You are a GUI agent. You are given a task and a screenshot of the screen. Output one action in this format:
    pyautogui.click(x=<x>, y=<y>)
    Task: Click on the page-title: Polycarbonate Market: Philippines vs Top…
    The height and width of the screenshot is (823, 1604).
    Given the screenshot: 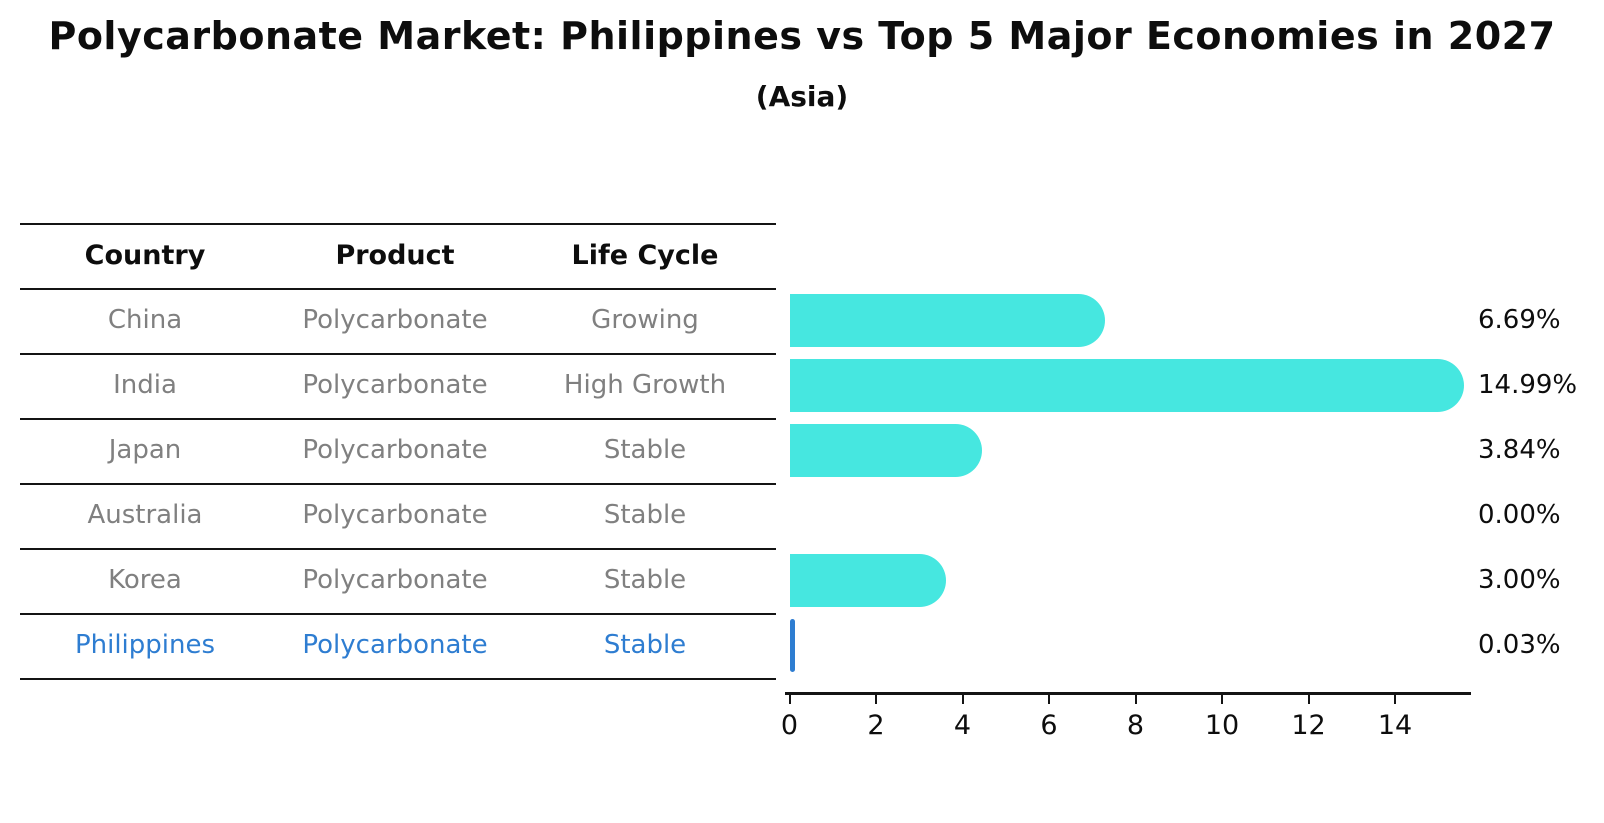 What is the action you would take?
    pyautogui.click(x=802, y=36)
    